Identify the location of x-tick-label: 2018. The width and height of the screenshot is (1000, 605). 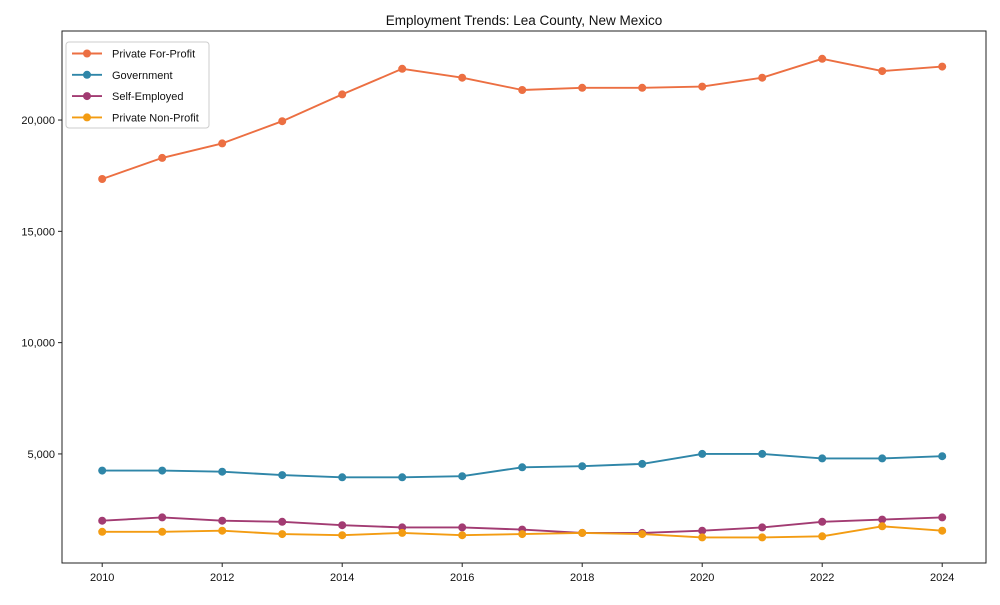
(582, 578).